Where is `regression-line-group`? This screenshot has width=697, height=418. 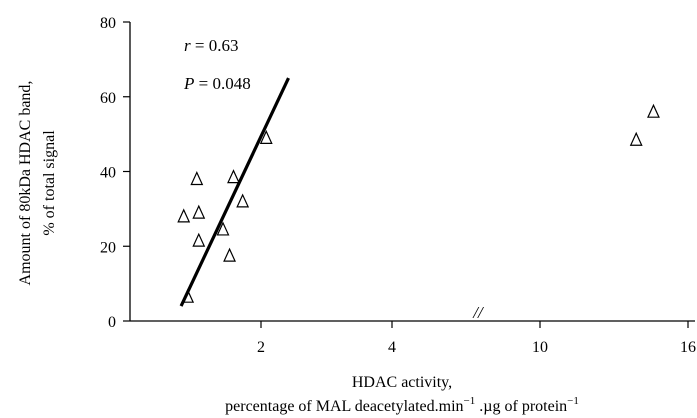 regression-line-group is located at coordinates (234, 192).